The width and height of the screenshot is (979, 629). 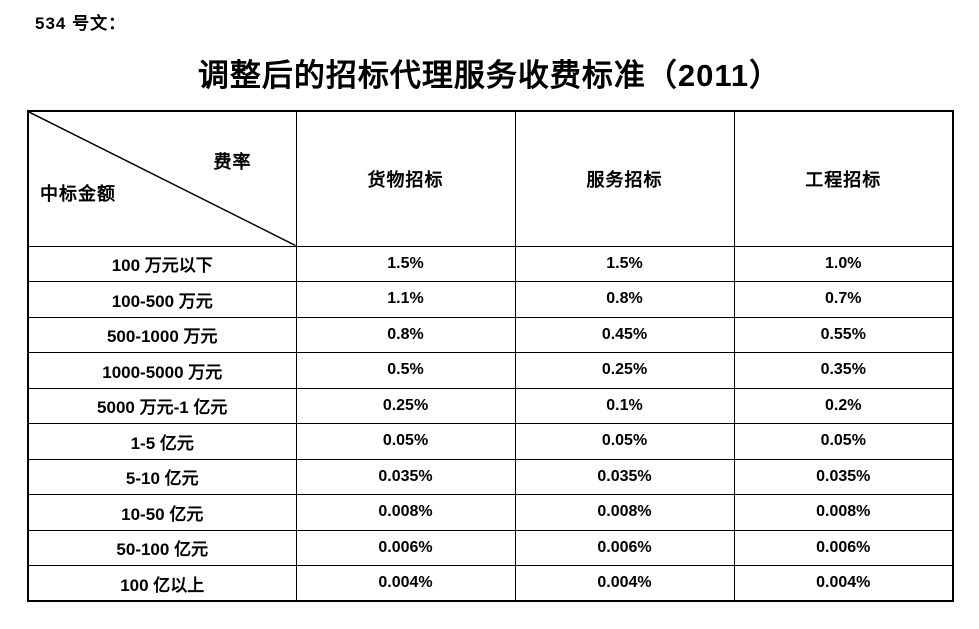 I want to click on column-header-engineering-bidding: 工程招标, so click(x=843, y=178).